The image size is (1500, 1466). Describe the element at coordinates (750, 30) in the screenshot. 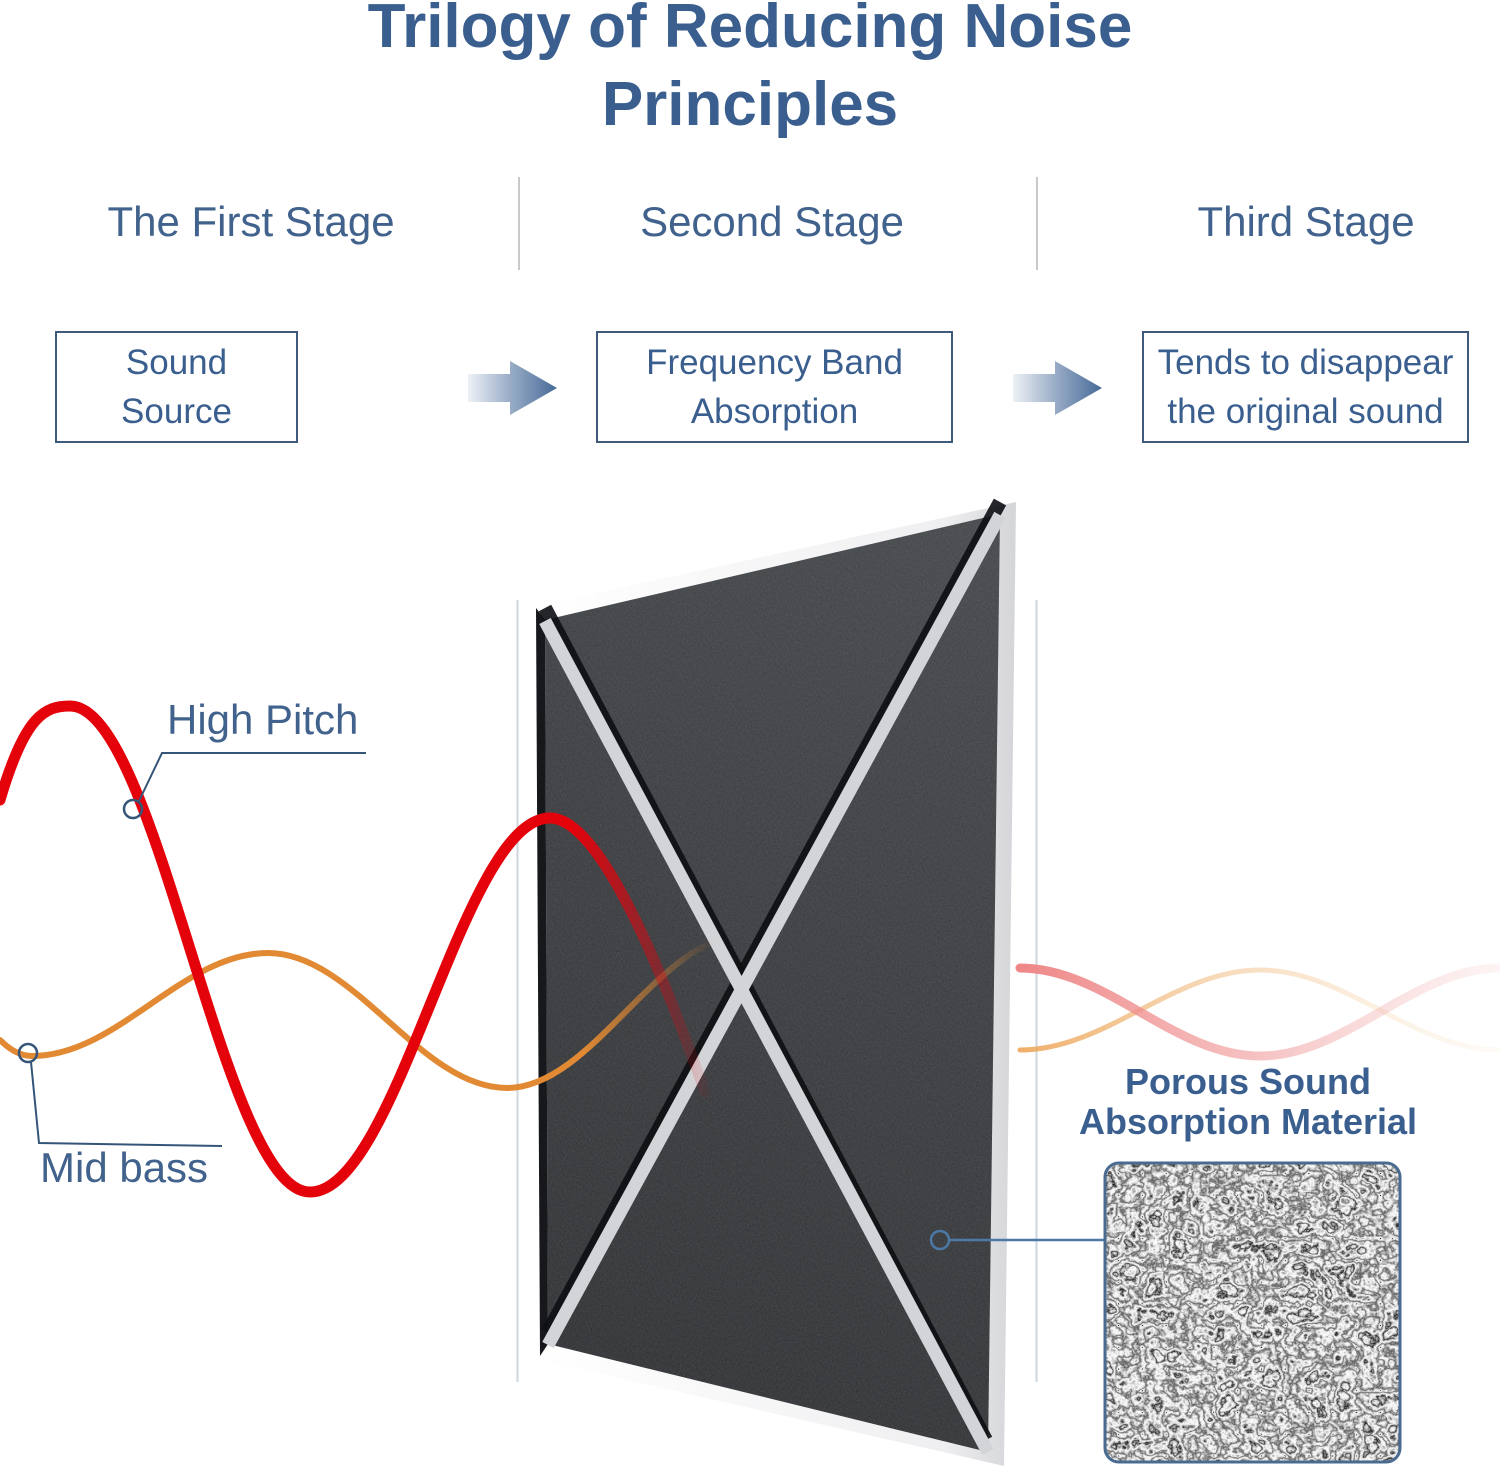

I see `page-title-line1: Trilogy of Reducing Noise` at that location.